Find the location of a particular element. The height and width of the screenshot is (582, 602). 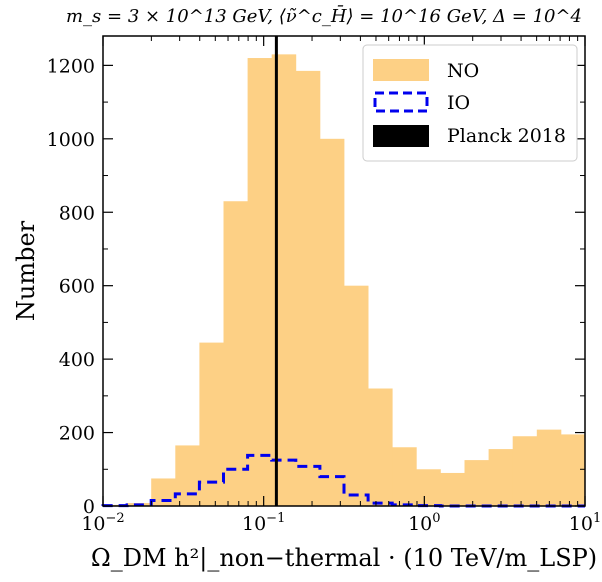

x-axis-title: Ω_DM h²|_non−thermal · (10 TeV/m_LSP) is located at coordinates (344, 558).